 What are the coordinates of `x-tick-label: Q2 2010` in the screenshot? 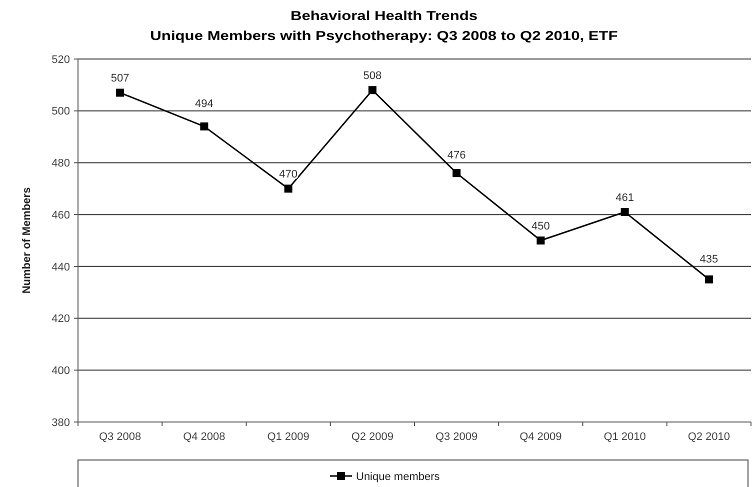 It's located at (709, 437).